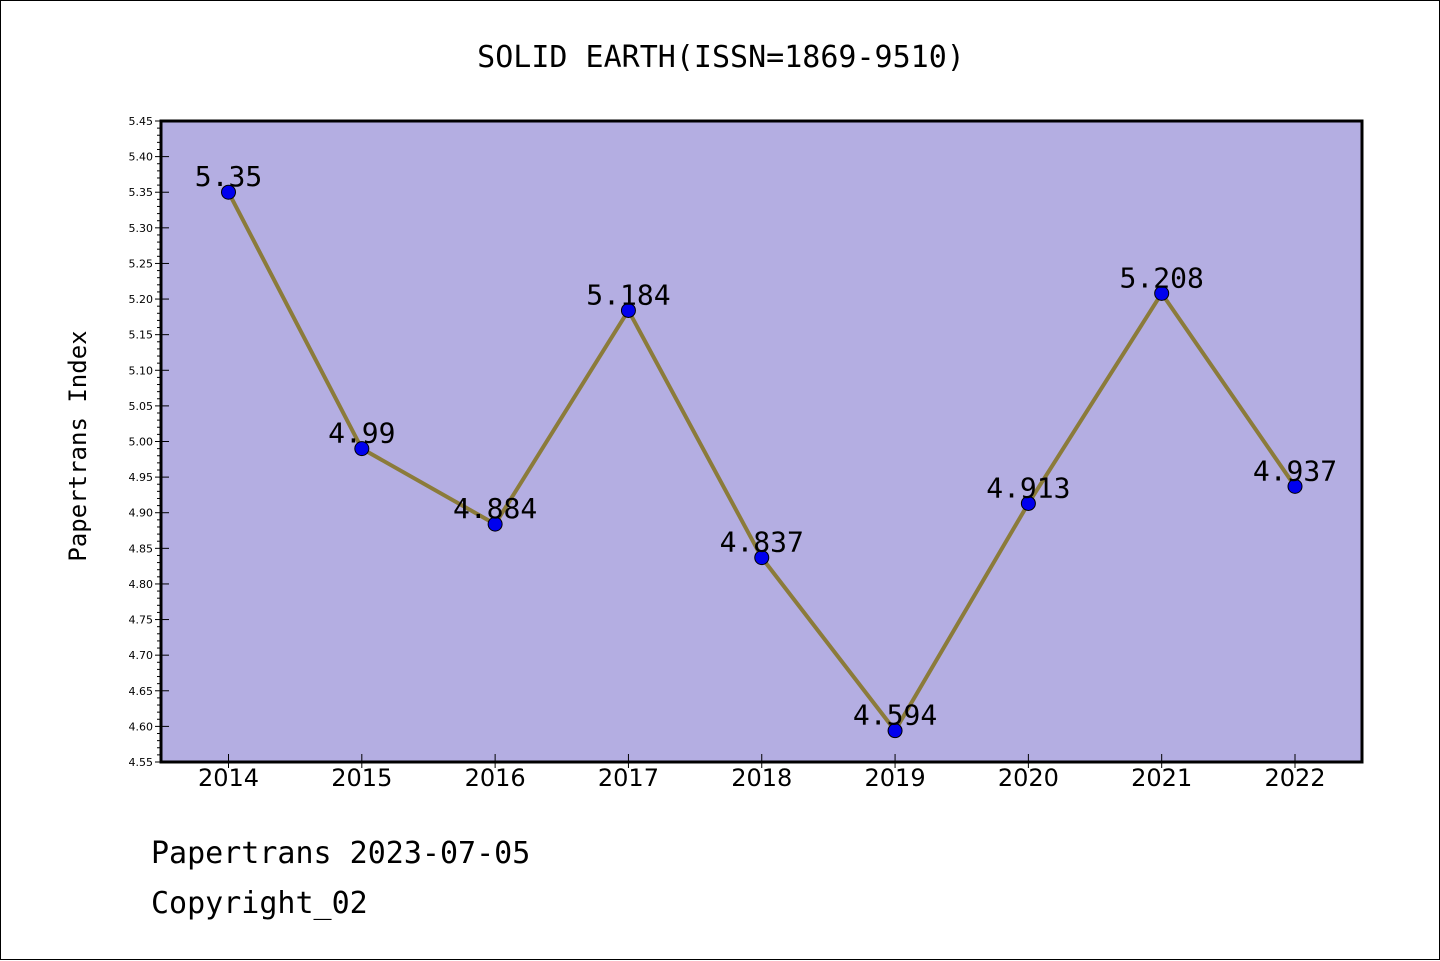  Describe the element at coordinates (259, 903) in the screenshot. I see `footer-copyright-text: Copyright_02` at that location.